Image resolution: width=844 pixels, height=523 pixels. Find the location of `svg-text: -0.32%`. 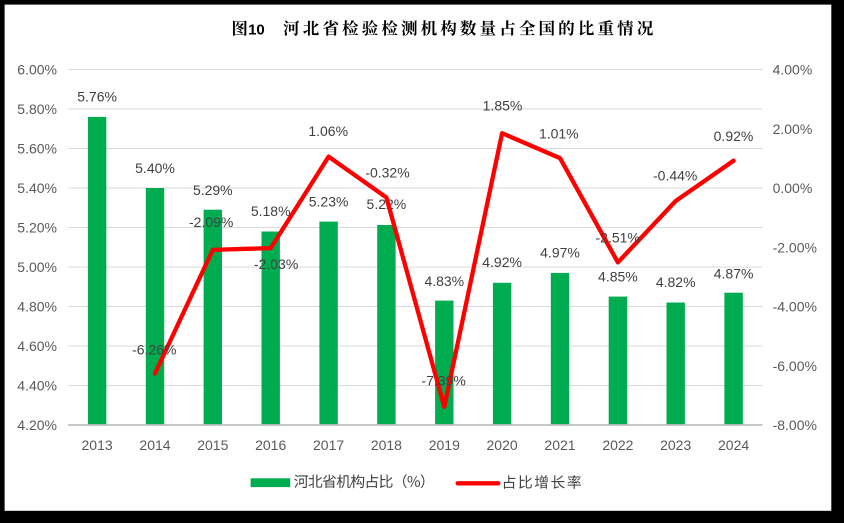

svg-text: -0.32% is located at coordinates (387, 172).